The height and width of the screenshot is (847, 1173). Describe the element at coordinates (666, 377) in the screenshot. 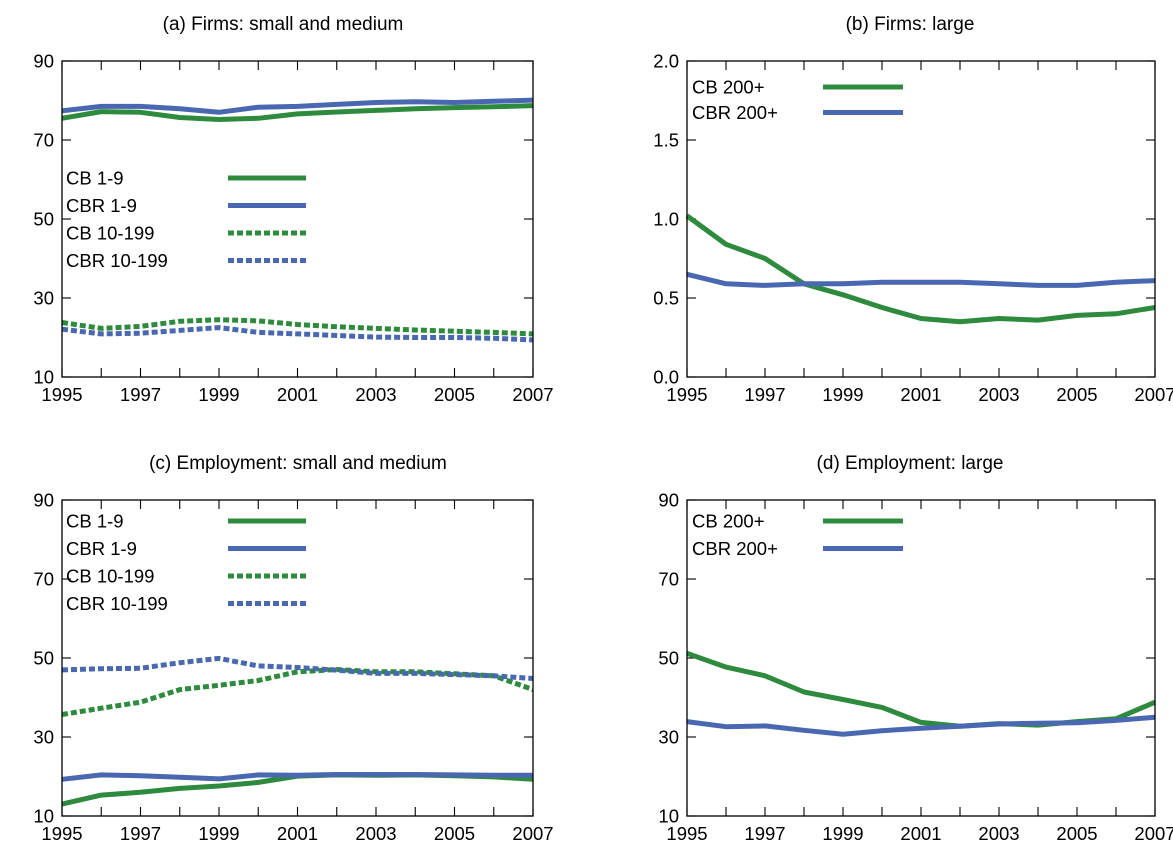

I see `y-tick-label: 0.0` at that location.